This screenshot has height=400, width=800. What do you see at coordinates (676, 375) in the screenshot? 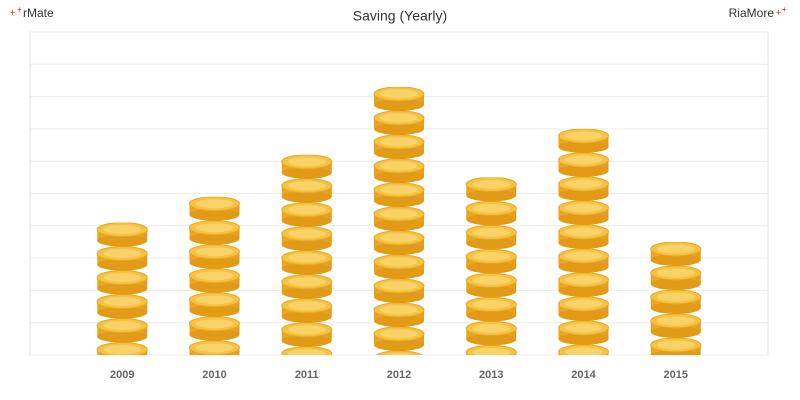
I see `x-tick-label: 2015` at bounding box center [676, 375].